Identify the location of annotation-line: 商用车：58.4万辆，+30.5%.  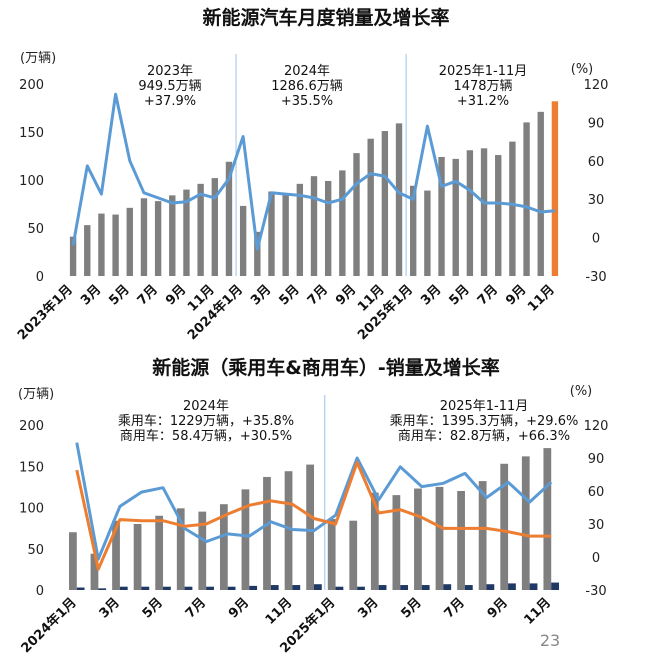
(206, 436).